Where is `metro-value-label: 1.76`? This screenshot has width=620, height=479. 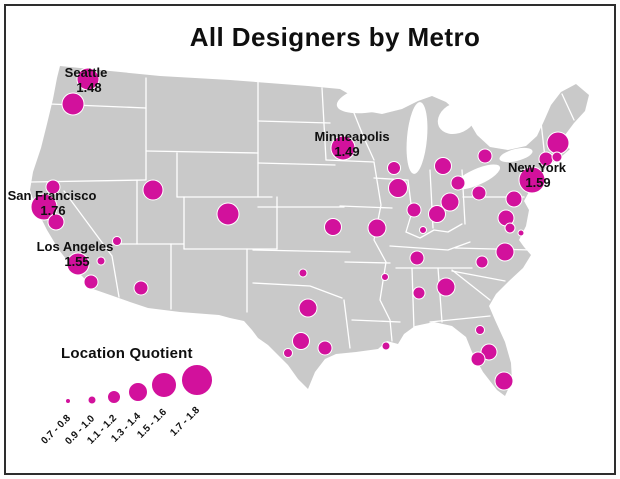
metro-value-label: 1.76 is located at coordinates (52, 210).